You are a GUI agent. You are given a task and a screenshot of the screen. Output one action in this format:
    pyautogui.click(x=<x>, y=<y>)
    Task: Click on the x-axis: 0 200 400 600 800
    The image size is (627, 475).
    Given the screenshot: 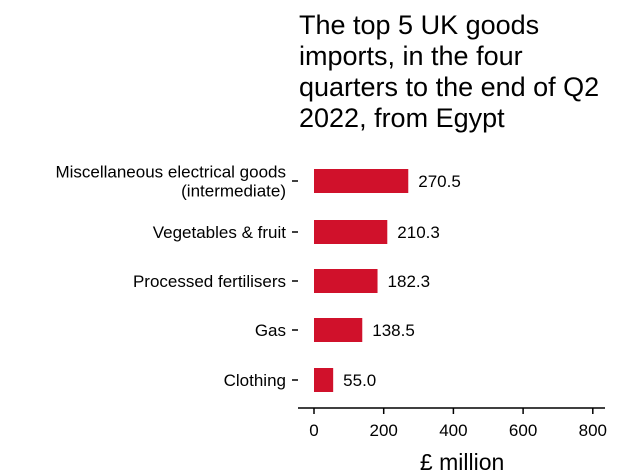 What is the action you would take?
    pyautogui.click(x=452, y=423)
    